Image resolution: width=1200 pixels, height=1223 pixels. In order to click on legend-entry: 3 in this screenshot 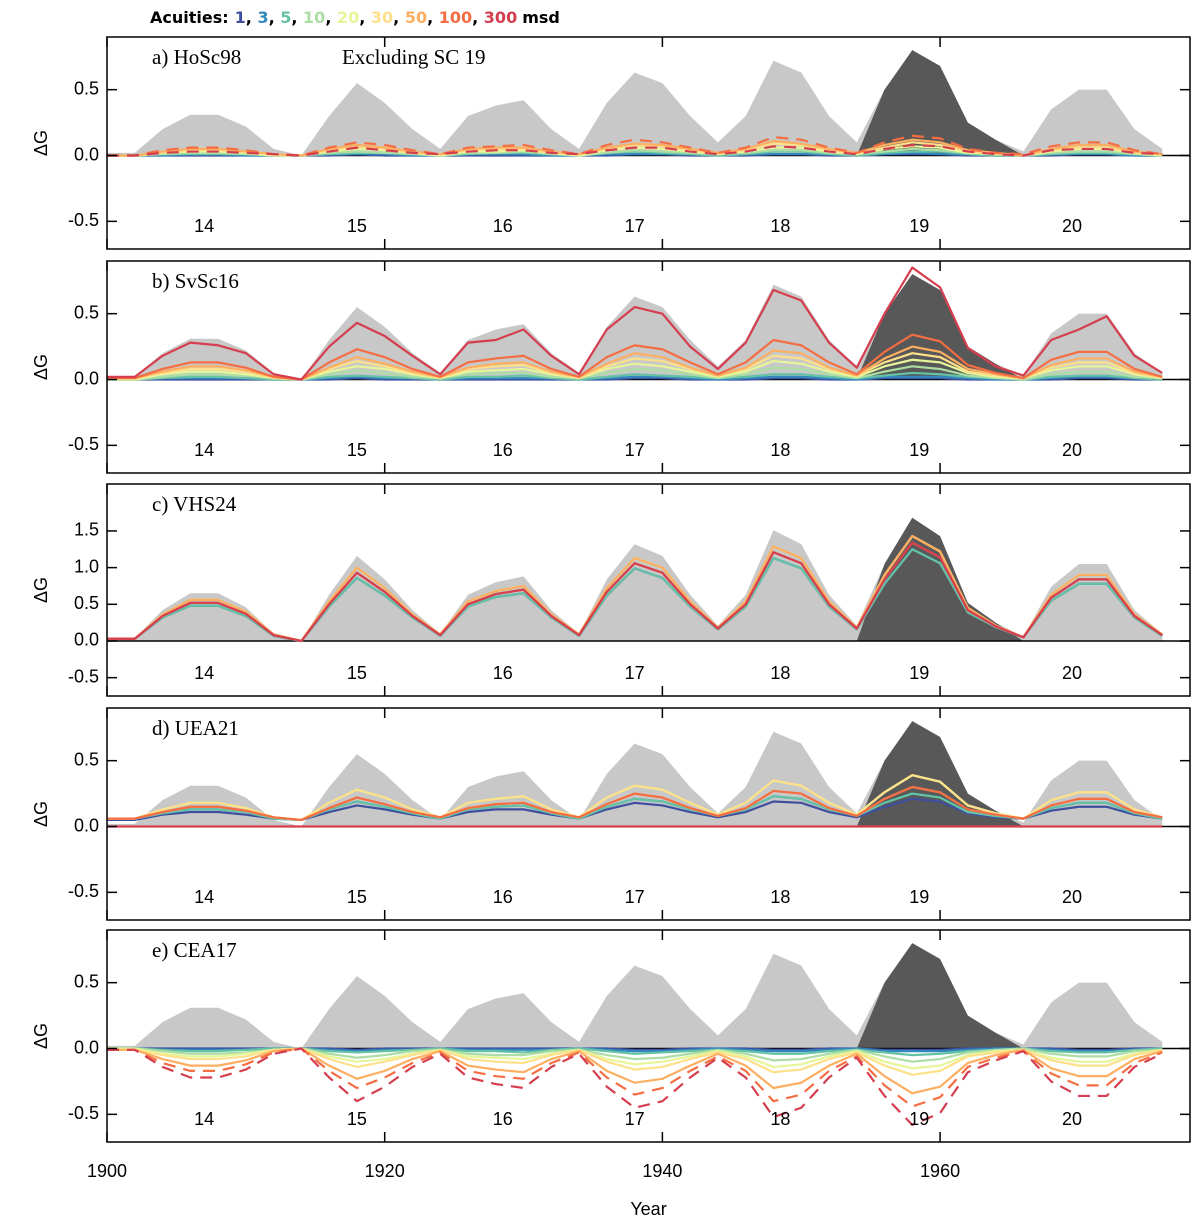, I will do `click(262, 17)`.